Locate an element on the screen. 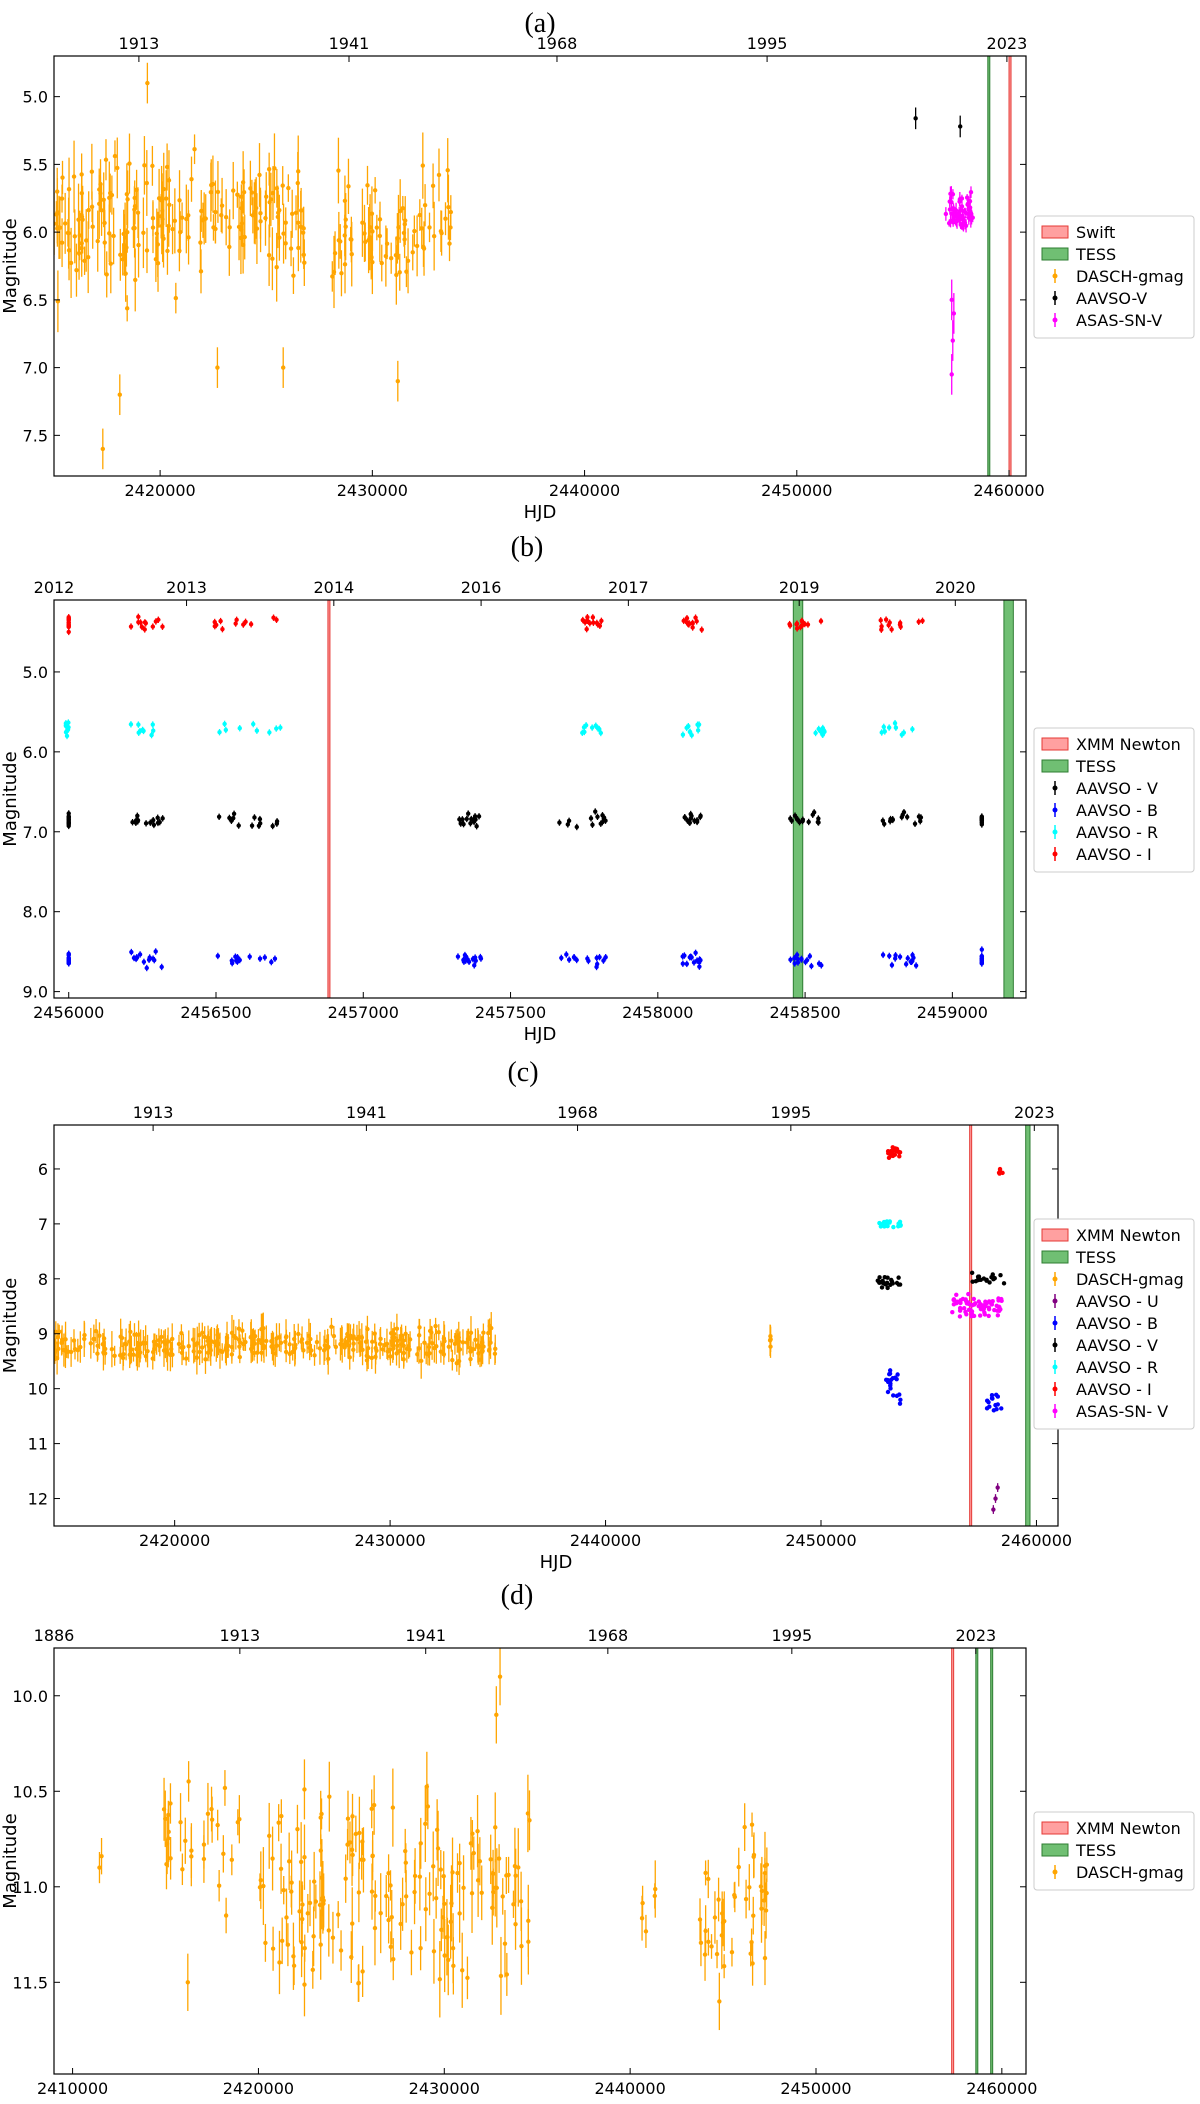 Image resolution: width=1200 pixels, height=2104 pixels. legend-label: AAVSO - V is located at coordinates (1117, 1345).